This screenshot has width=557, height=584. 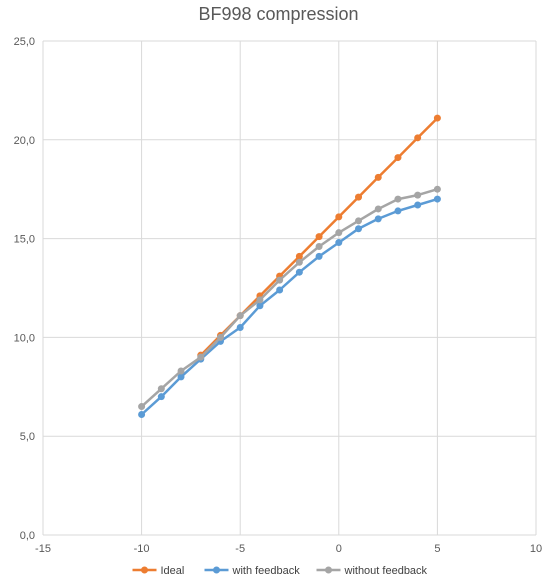 What do you see at coordinates (24, 240) in the screenshot?
I see `y-tick-label: 15,0` at bounding box center [24, 240].